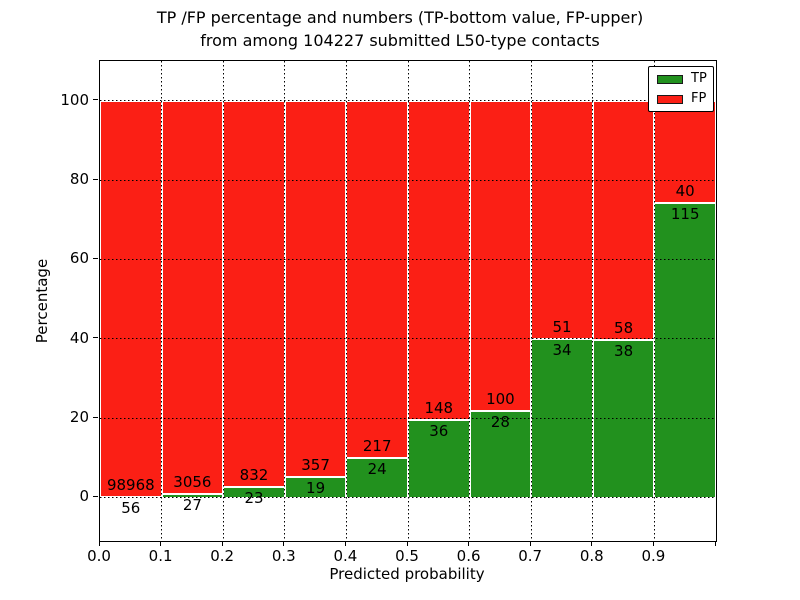 Image resolution: width=800 pixels, height=600 pixels. I want to click on x-tick-label: 0.2, so click(222, 556).